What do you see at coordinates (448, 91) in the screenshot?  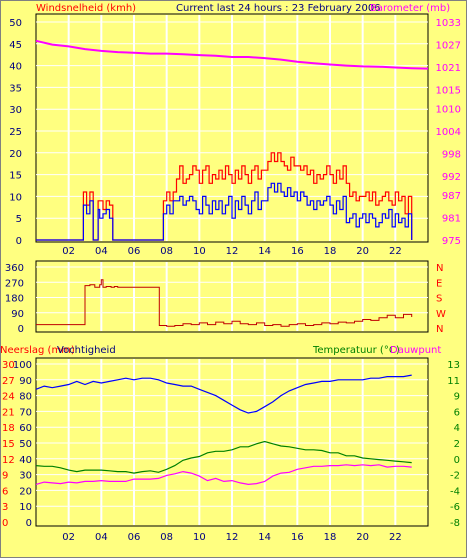 I see `barometer-y-tick-label: 1015` at bounding box center [448, 91].